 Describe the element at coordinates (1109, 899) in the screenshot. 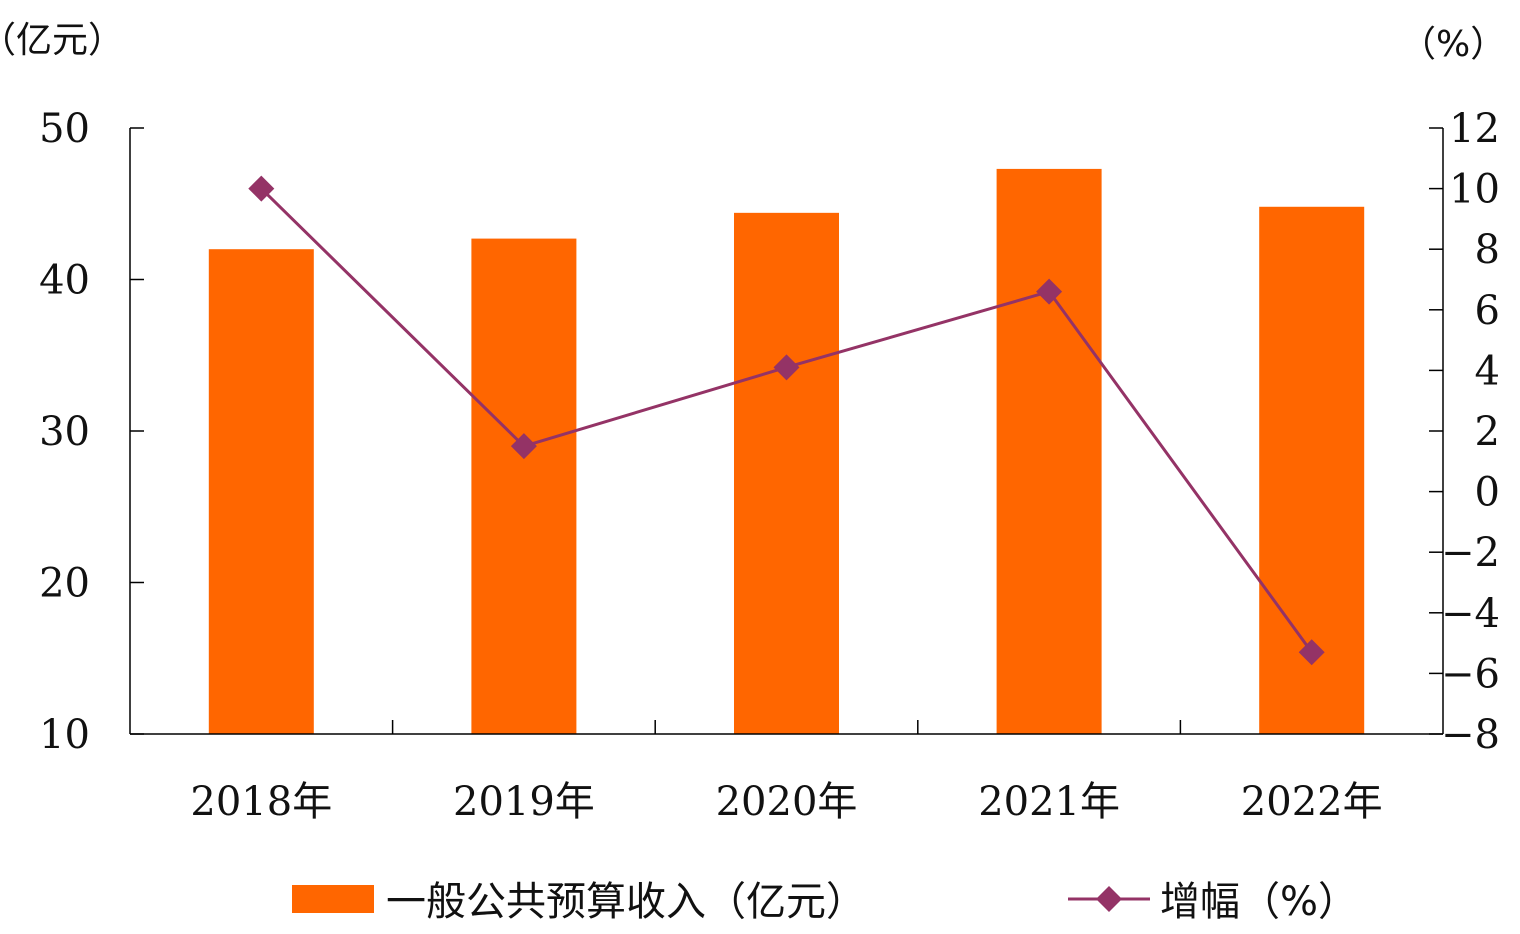

I see `legend-swatch-marker` at that location.